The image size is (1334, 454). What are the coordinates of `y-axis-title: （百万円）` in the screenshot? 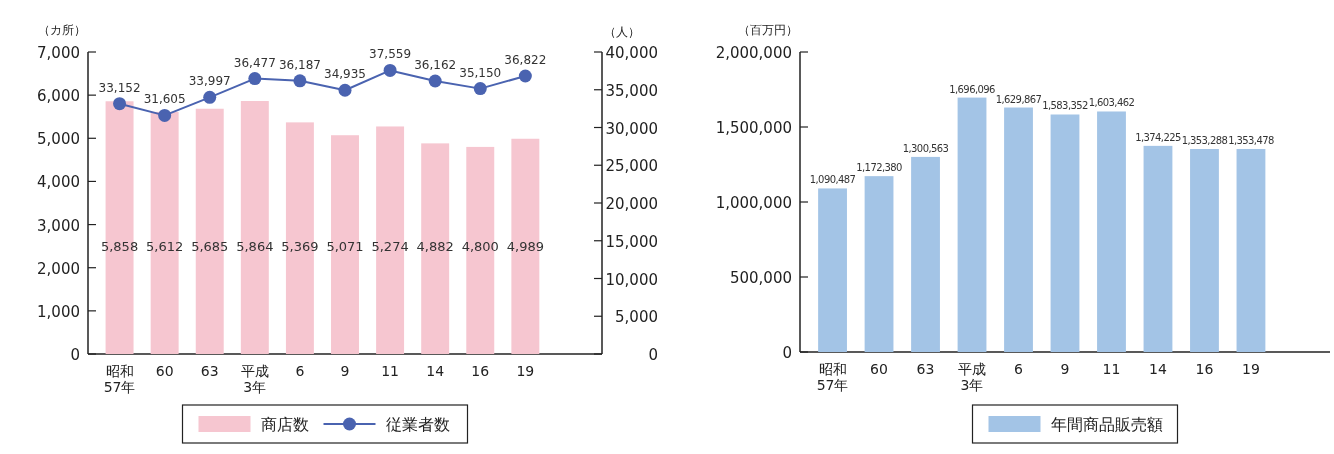 It's located at (768, 30).